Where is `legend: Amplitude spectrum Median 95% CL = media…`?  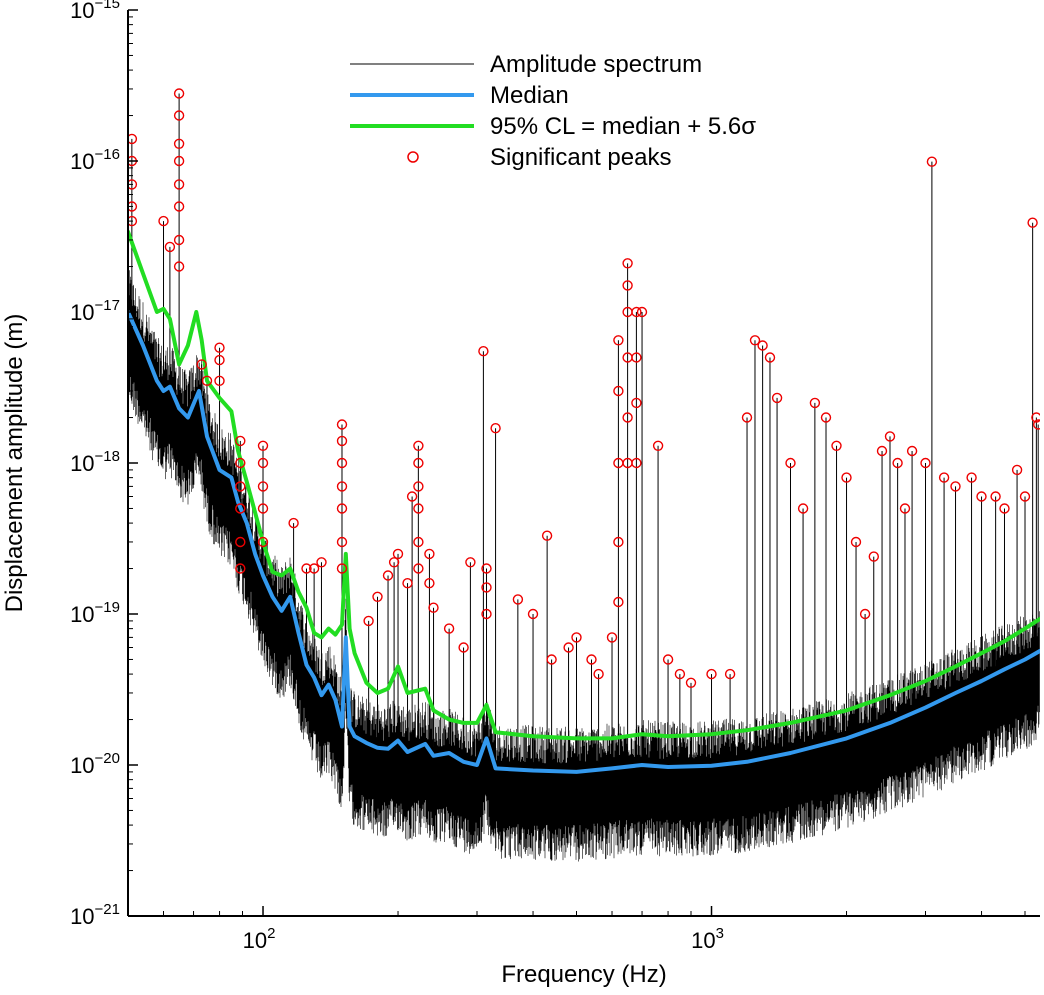 legend: Amplitude spectrum Median 95% CL = media… is located at coordinates (553, 111).